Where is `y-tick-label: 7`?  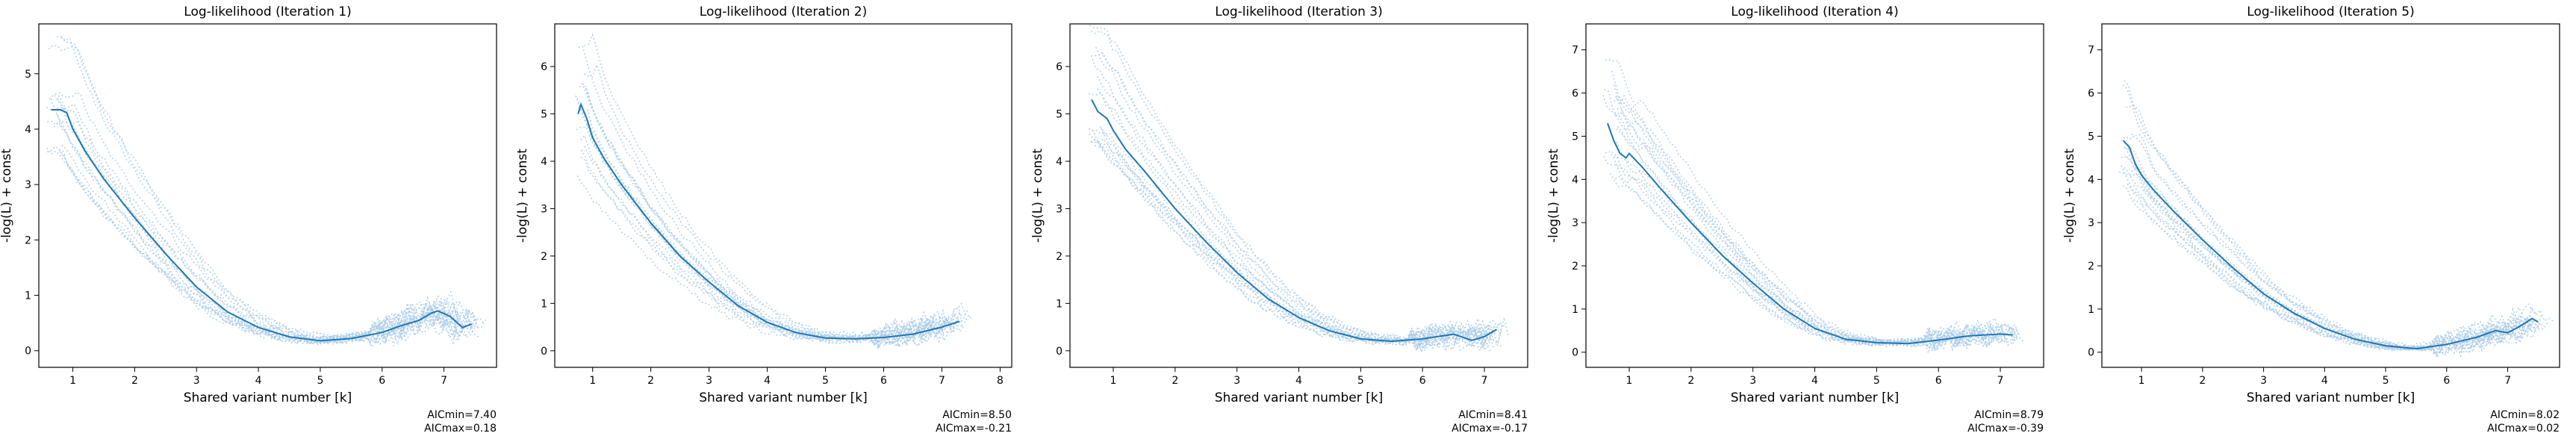
y-tick-label: 7 is located at coordinates (2091, 51).